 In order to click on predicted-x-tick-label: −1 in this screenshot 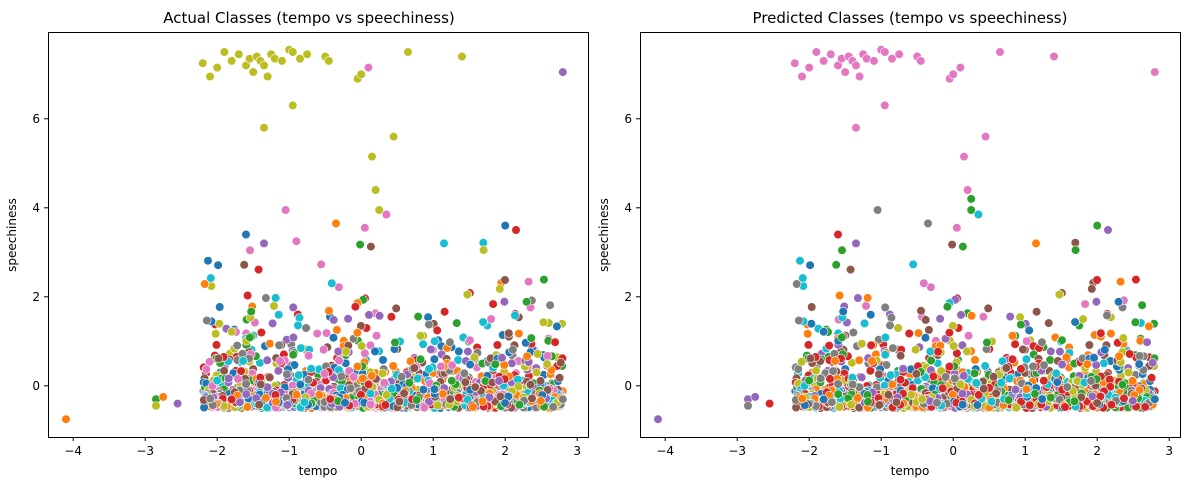, I will do `click(881, 451)`.